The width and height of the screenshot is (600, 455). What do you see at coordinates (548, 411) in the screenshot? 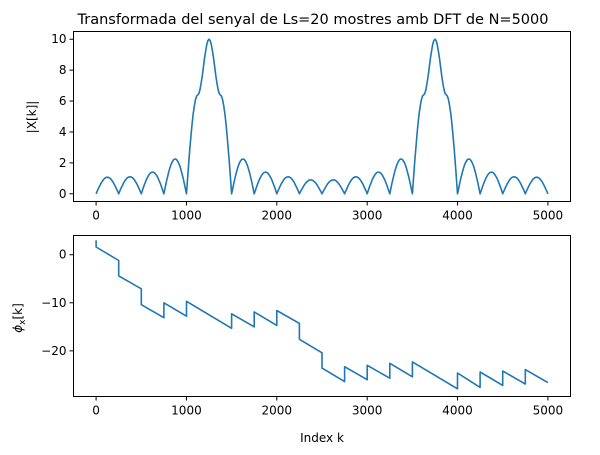
I see `phase-xtick-label: 5000` at bounding box center [548, 411].